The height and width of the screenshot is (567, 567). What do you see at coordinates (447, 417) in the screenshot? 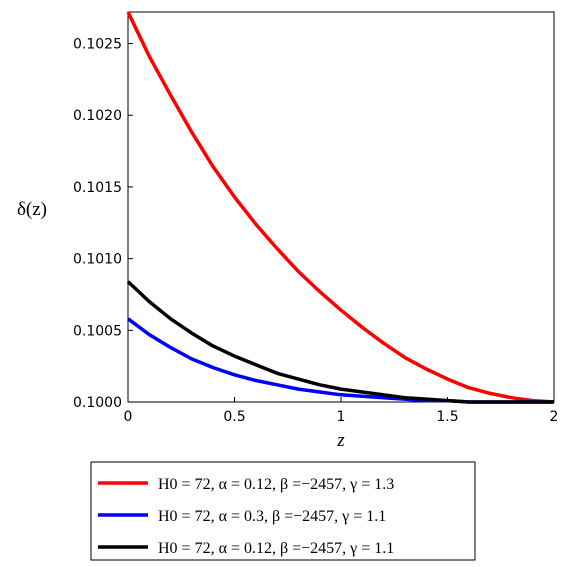
I see `x-tick-label: 1.5` at bounding box center [447, 417].